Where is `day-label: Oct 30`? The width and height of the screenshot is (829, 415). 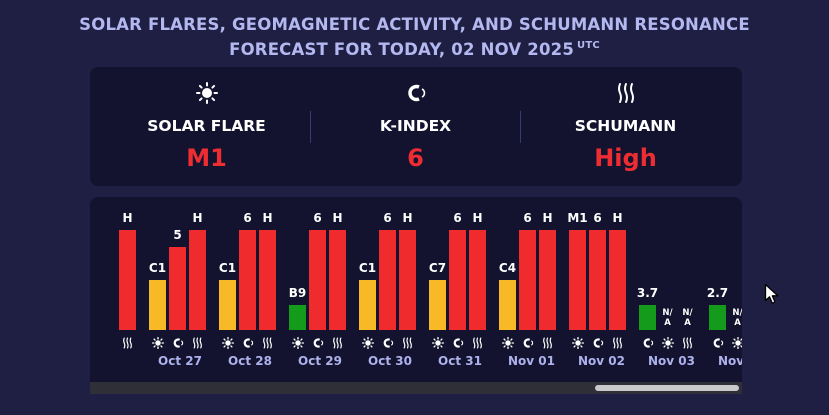
day-label: Oct 30 is located at coordinates (390, 361).